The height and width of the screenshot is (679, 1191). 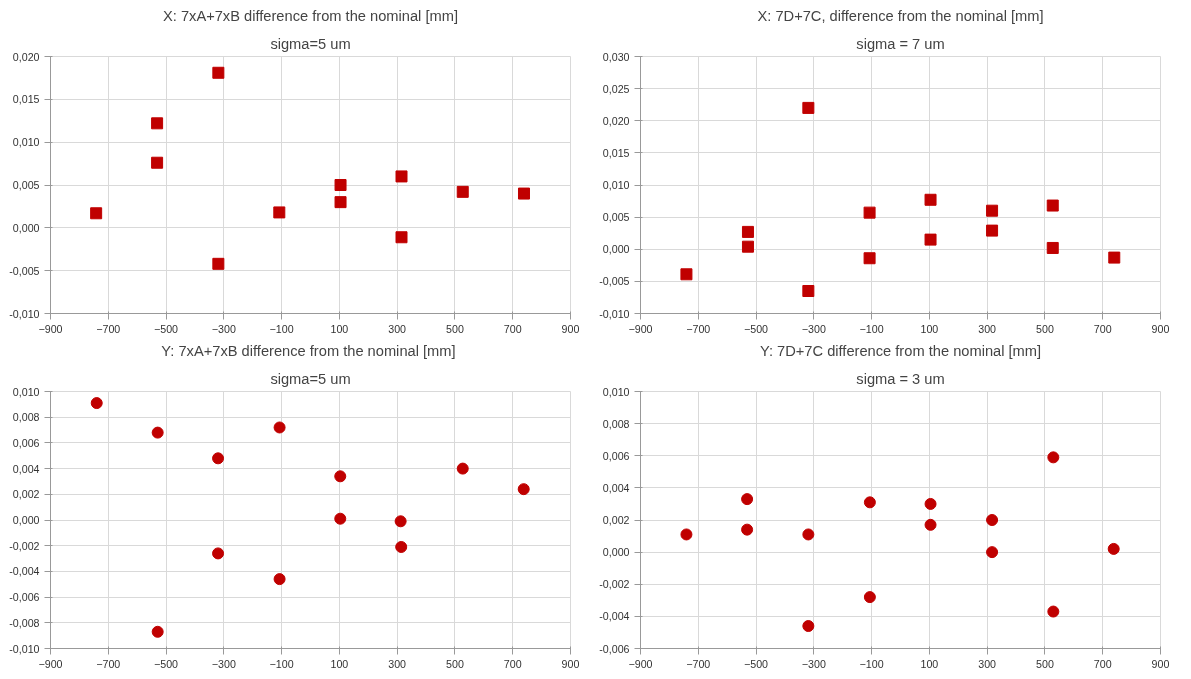 What do you see at coordinates (900, 43) in the screenshot?
I see `chart-subtitle: sigma = 7 um` at bounding box center [900, 43].